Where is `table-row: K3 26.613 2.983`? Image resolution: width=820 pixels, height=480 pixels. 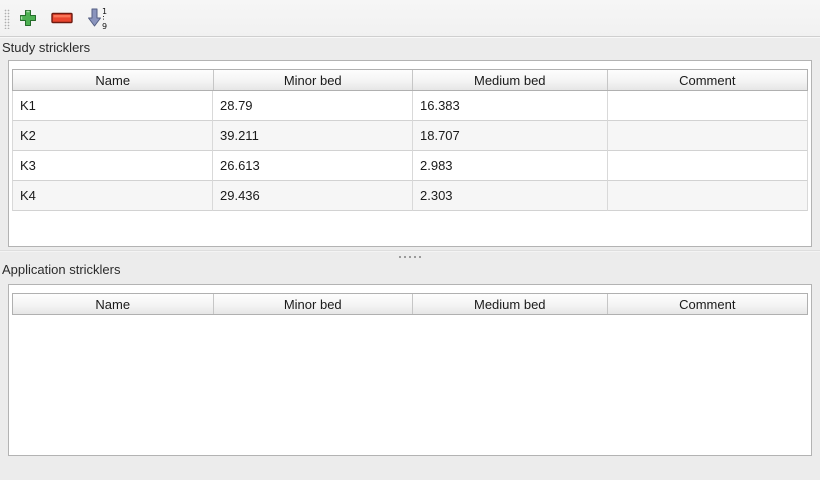 table-row: K3 26.613 2.983 is located at coordinates (410, 166).